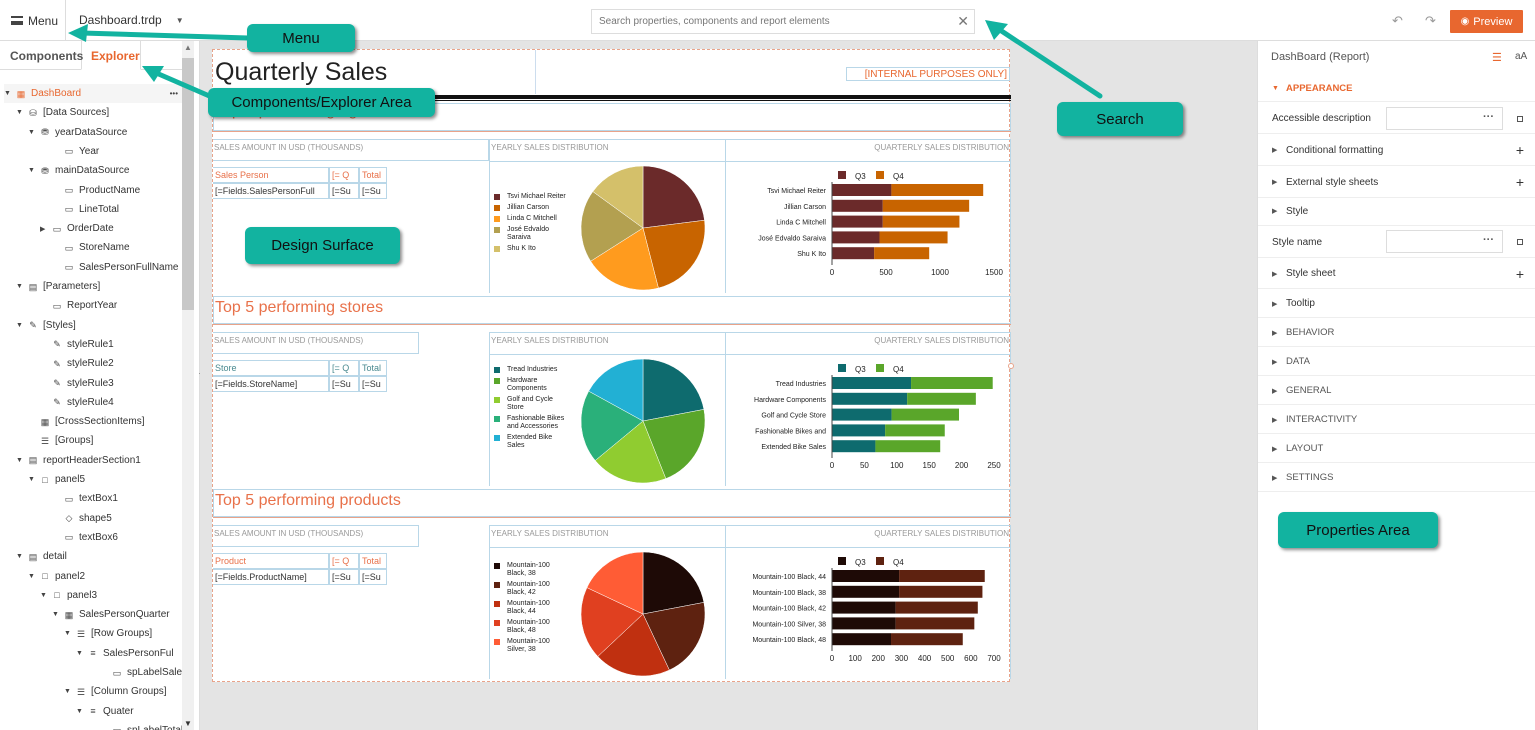  I want to click on scroll-up-icon: ▲, so click(188, 47).